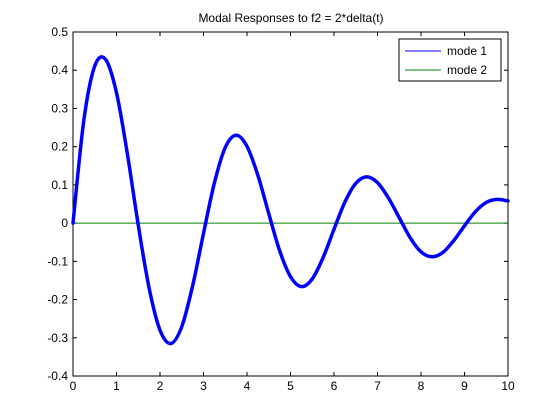  What do you see at coordinates (467, 70) in the screenshot?
I see `legend-label-2: mode 2` at bounding box center [467, 70].